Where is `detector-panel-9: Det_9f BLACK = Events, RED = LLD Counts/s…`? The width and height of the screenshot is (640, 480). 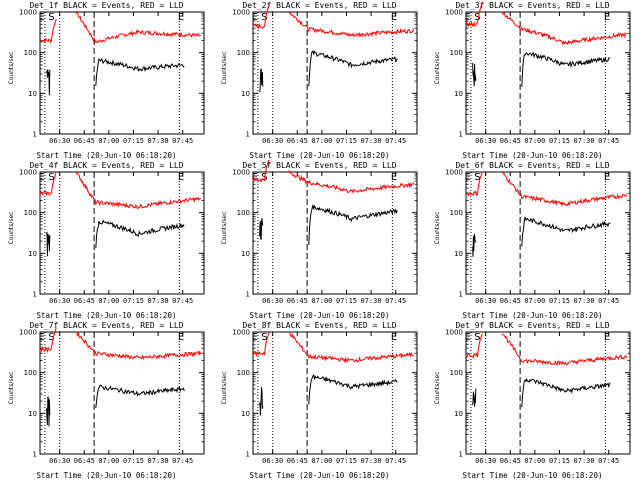 detector-panel-9: Det_9f BLACK = Events, RED = LLD Counts/s… is located at coordinates (532, 400).